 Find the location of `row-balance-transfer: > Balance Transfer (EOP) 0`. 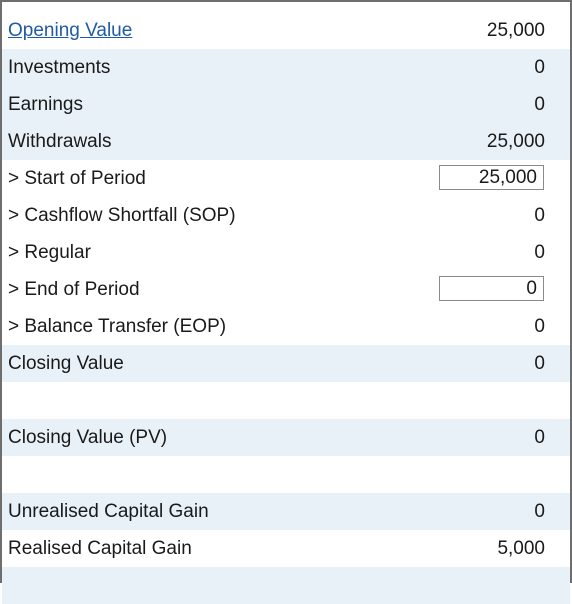

row-balance-transfer: > Balance Transfer (EOP) 0 is located at coordinates (286, 326).